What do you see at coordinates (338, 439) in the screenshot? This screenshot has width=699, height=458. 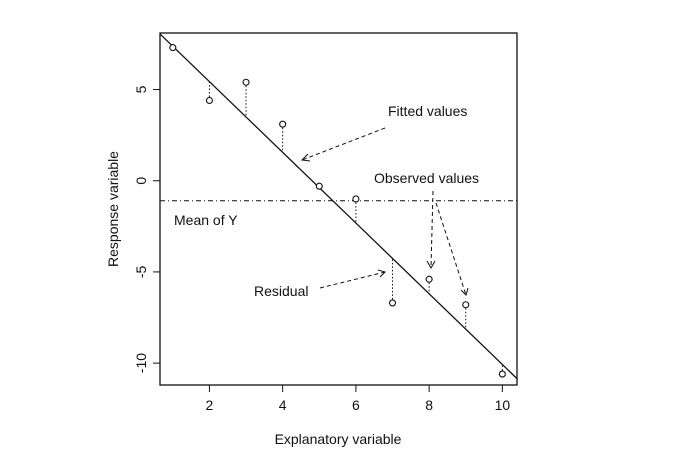 I see `x-axis-label: Explanatory variable` at bounding box center [338, 439].